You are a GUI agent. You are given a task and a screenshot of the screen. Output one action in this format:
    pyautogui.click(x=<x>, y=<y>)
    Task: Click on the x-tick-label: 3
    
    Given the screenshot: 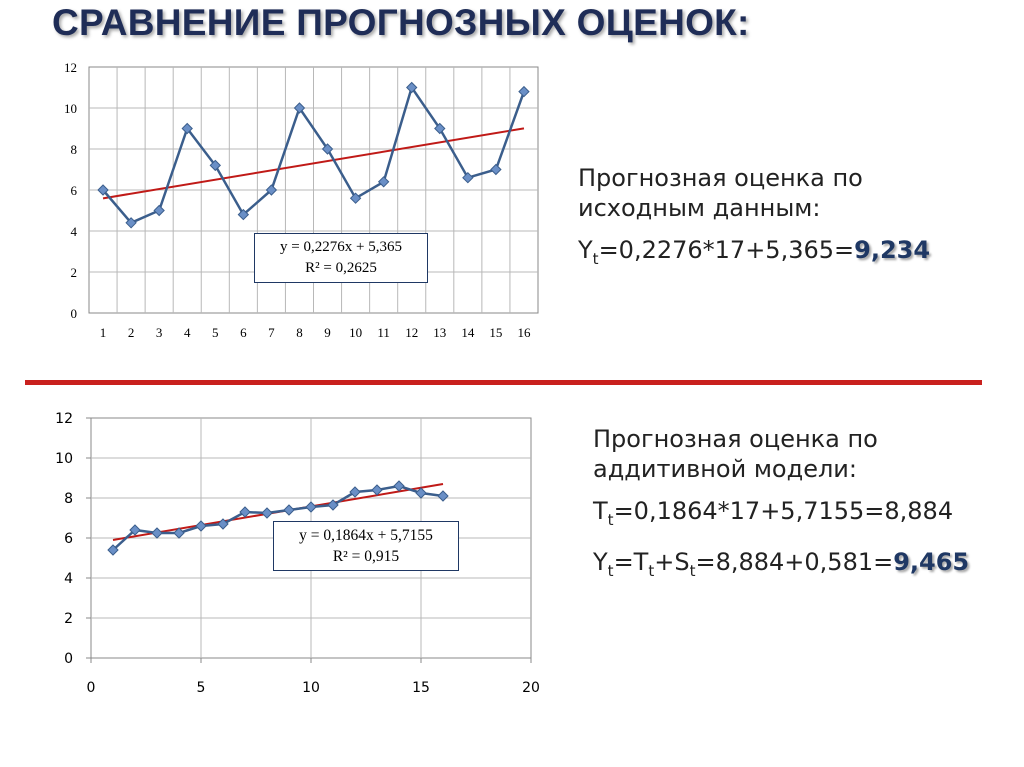 What is the action you would take?
    pyautogui.click(x=159, y=332)
    